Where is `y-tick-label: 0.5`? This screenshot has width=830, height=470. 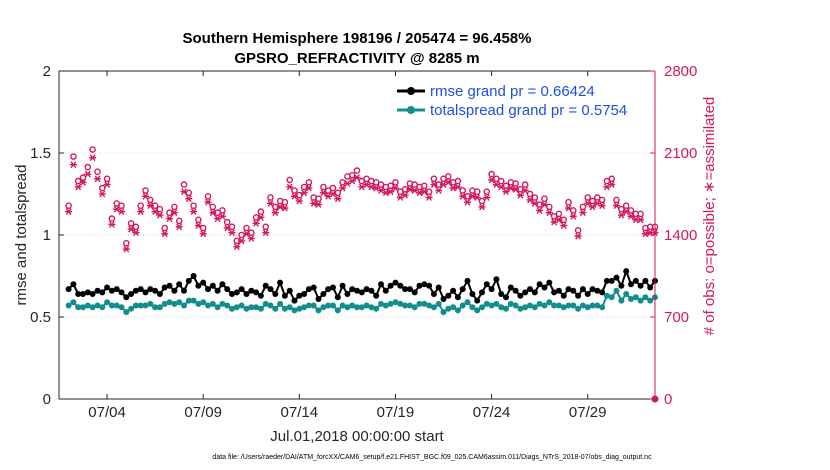 y-tick-label: 0.5 is located at coordinates (40, 317).